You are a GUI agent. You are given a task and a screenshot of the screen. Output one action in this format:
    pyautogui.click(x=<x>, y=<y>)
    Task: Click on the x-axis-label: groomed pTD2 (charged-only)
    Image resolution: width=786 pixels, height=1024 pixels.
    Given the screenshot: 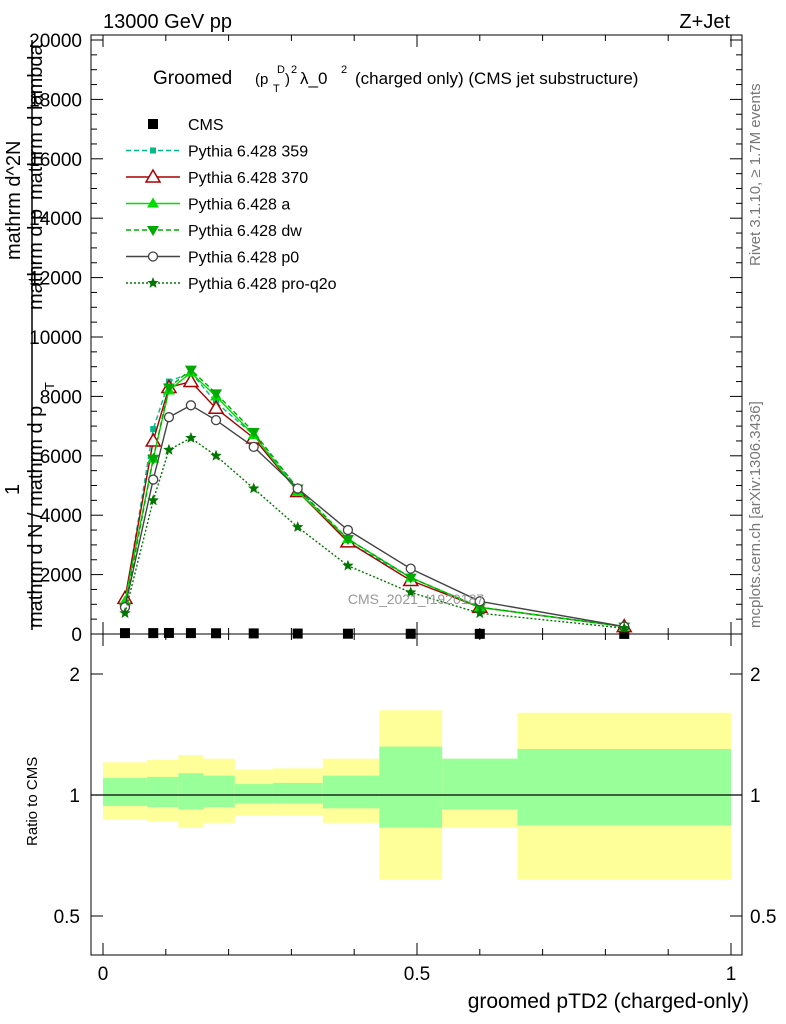 What is the action you would take?
    pyautogui.click(x=608, y=1001)
    